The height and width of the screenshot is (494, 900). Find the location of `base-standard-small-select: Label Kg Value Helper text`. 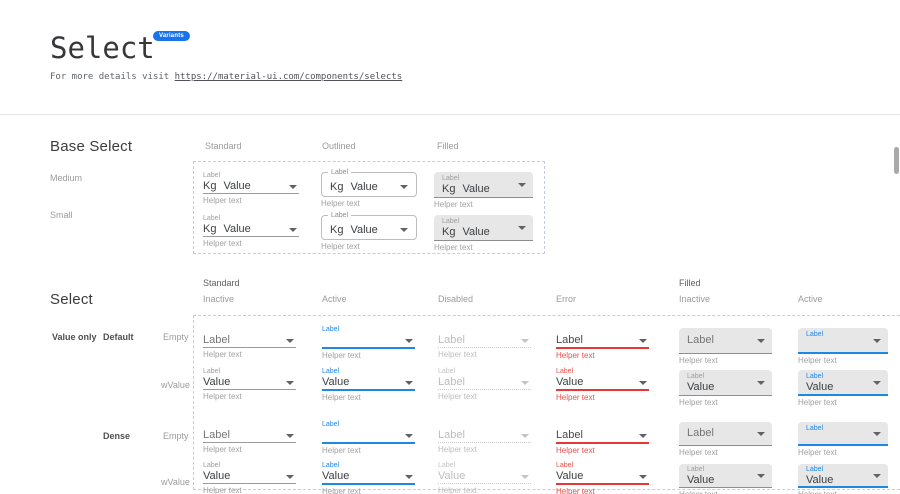

base-standard-small-select: Label Kg Value Helper text is located at coordinates (251, 231).